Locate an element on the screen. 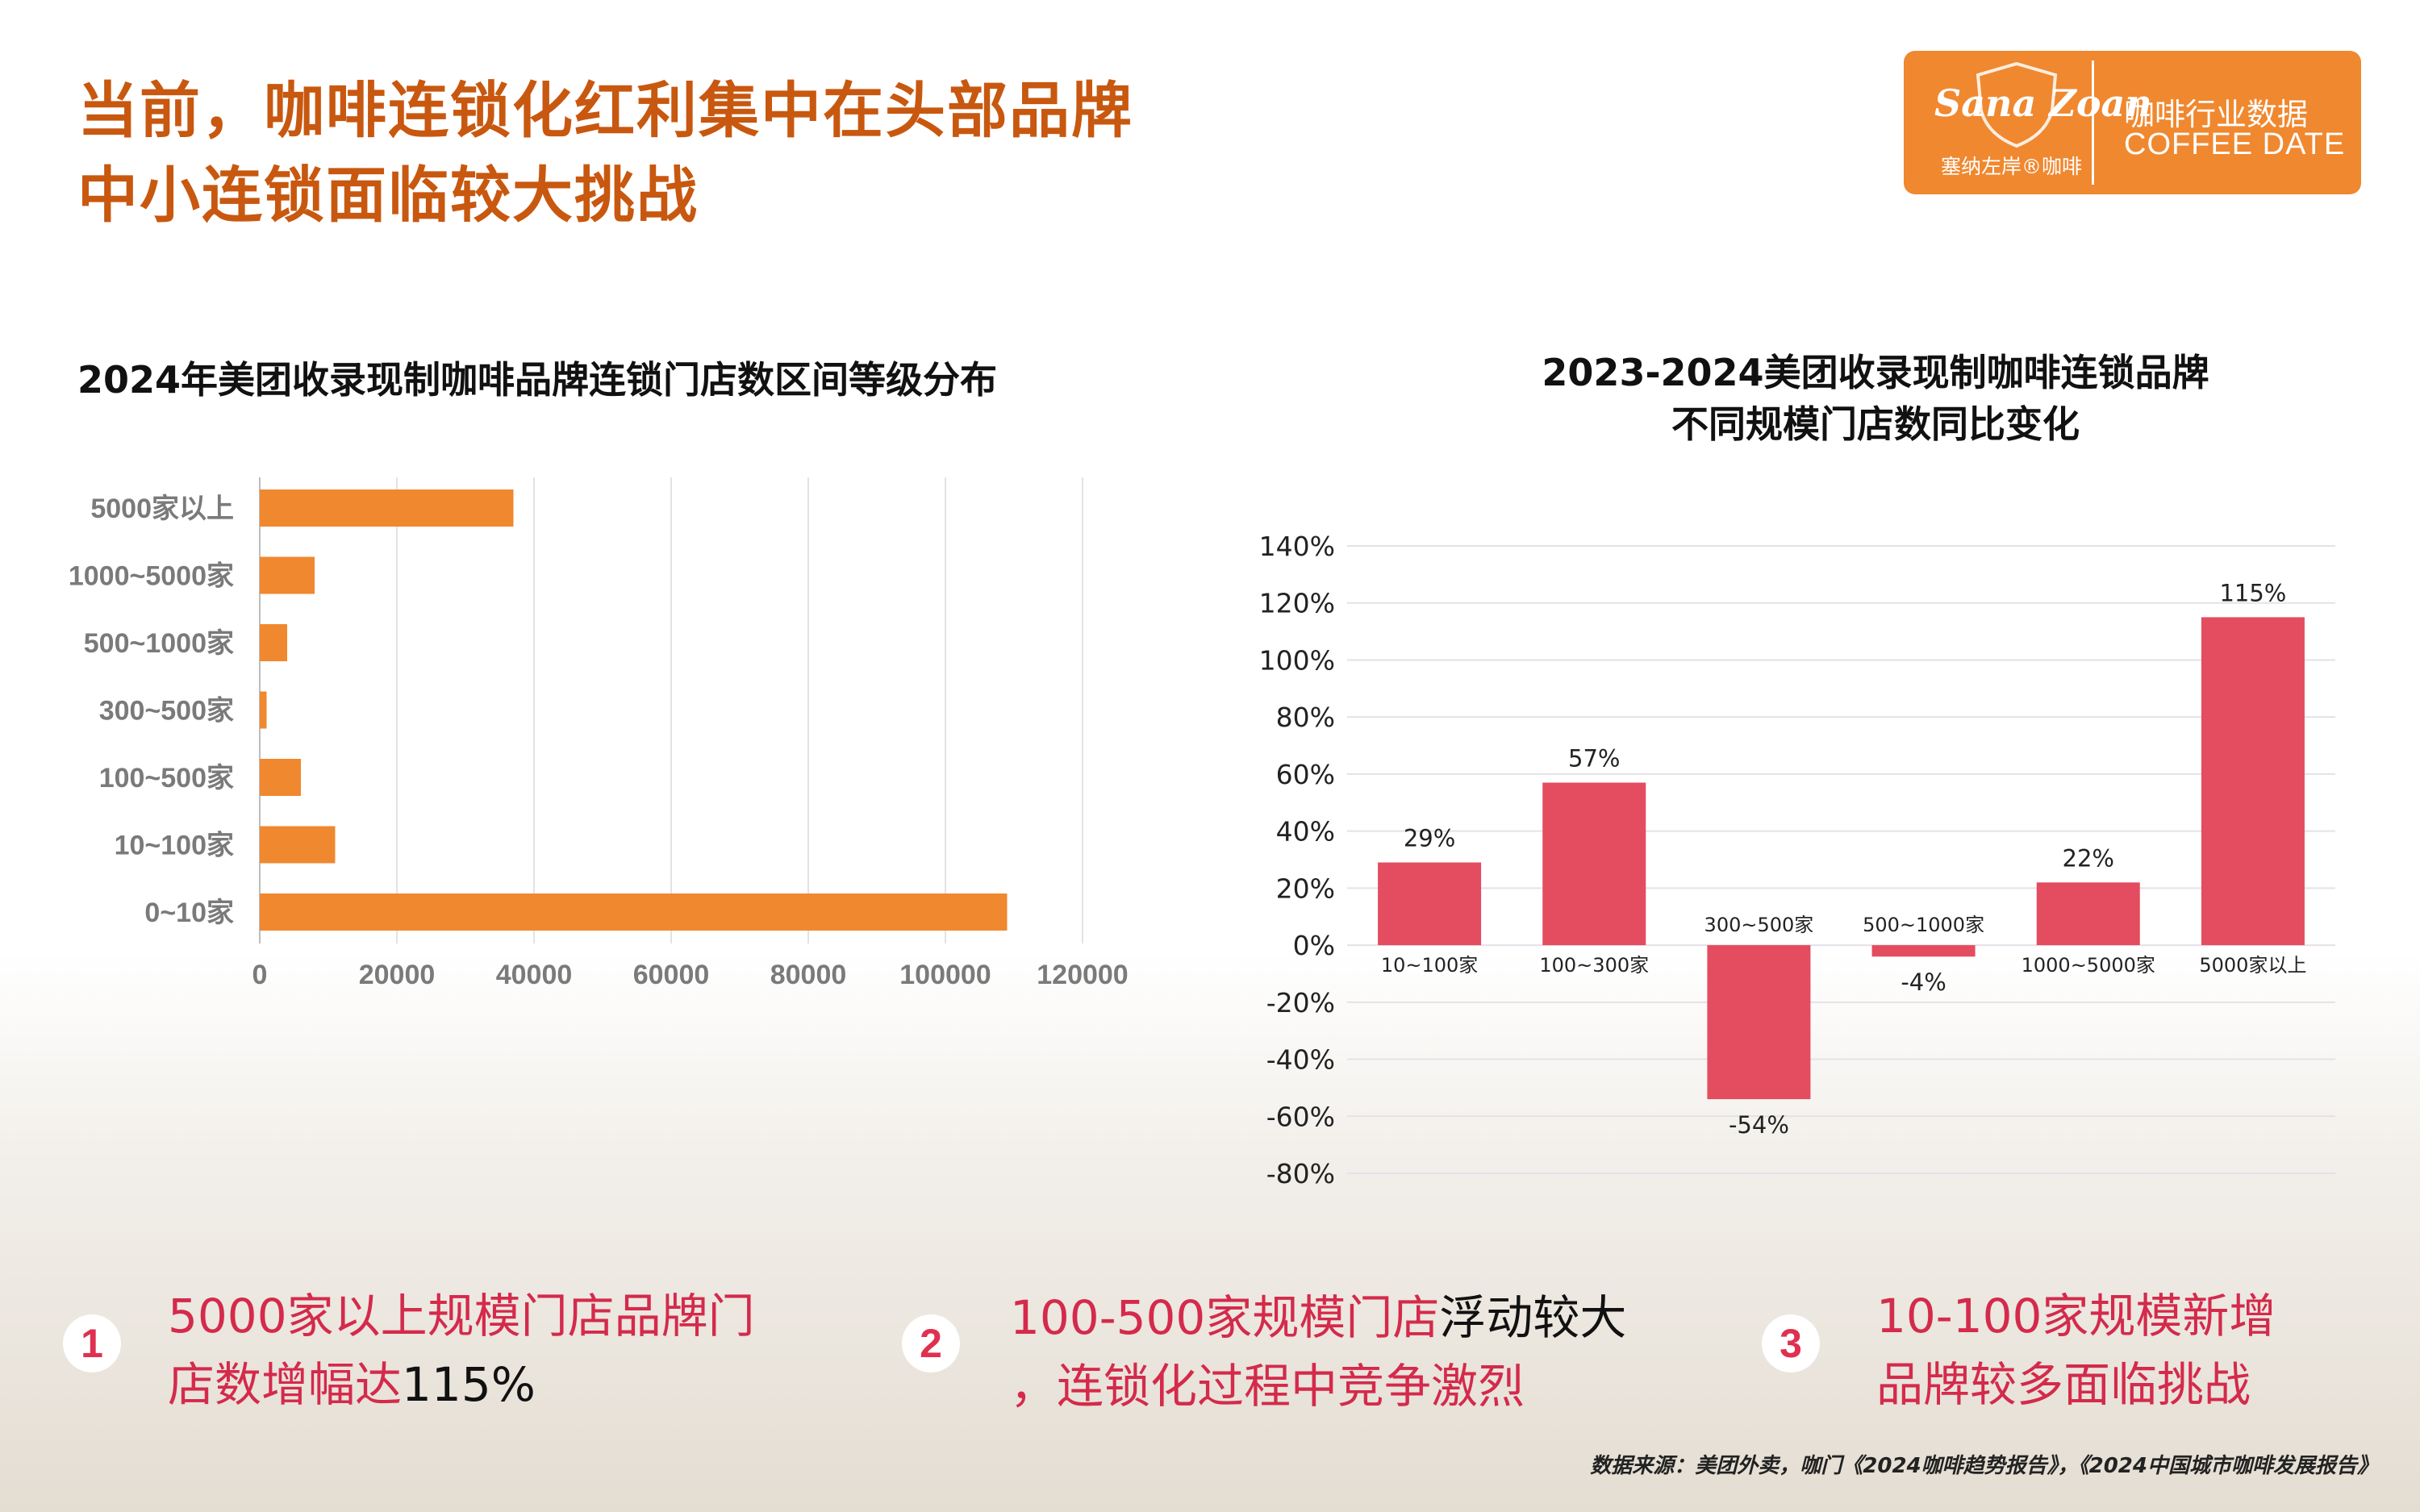 The image size is (2420, 1512). value-label: 115% is located at coordinates (2253, 592).